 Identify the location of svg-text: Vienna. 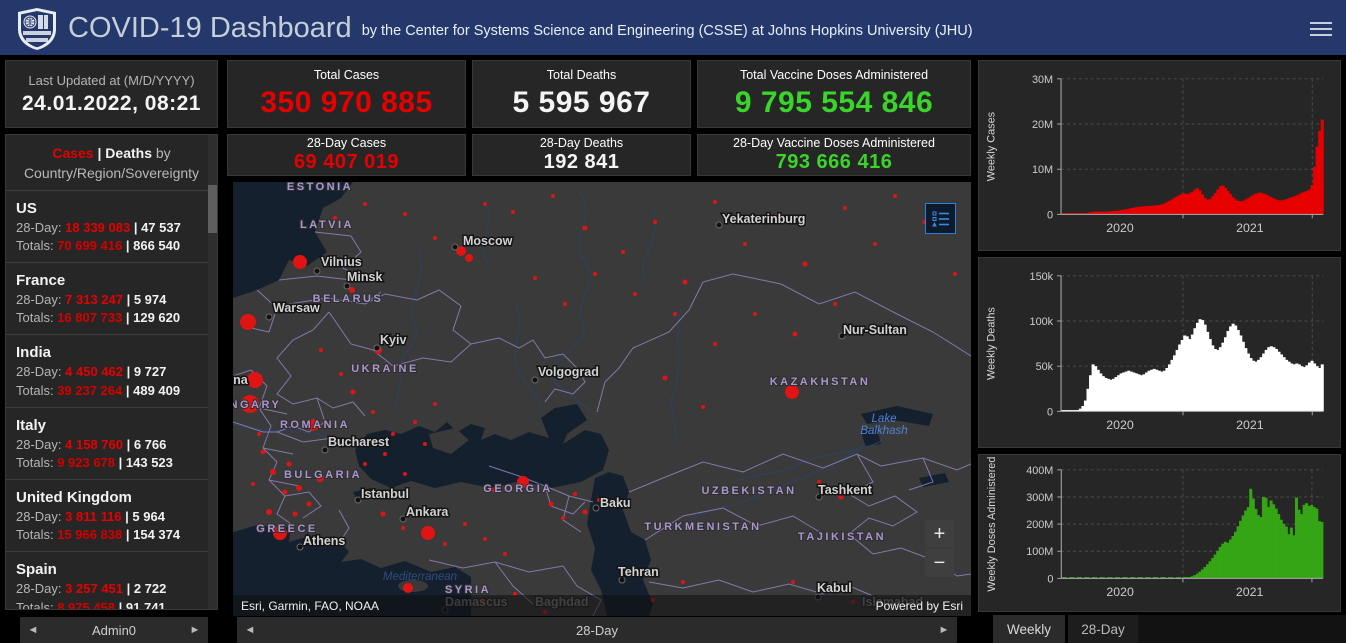
(241, 380).